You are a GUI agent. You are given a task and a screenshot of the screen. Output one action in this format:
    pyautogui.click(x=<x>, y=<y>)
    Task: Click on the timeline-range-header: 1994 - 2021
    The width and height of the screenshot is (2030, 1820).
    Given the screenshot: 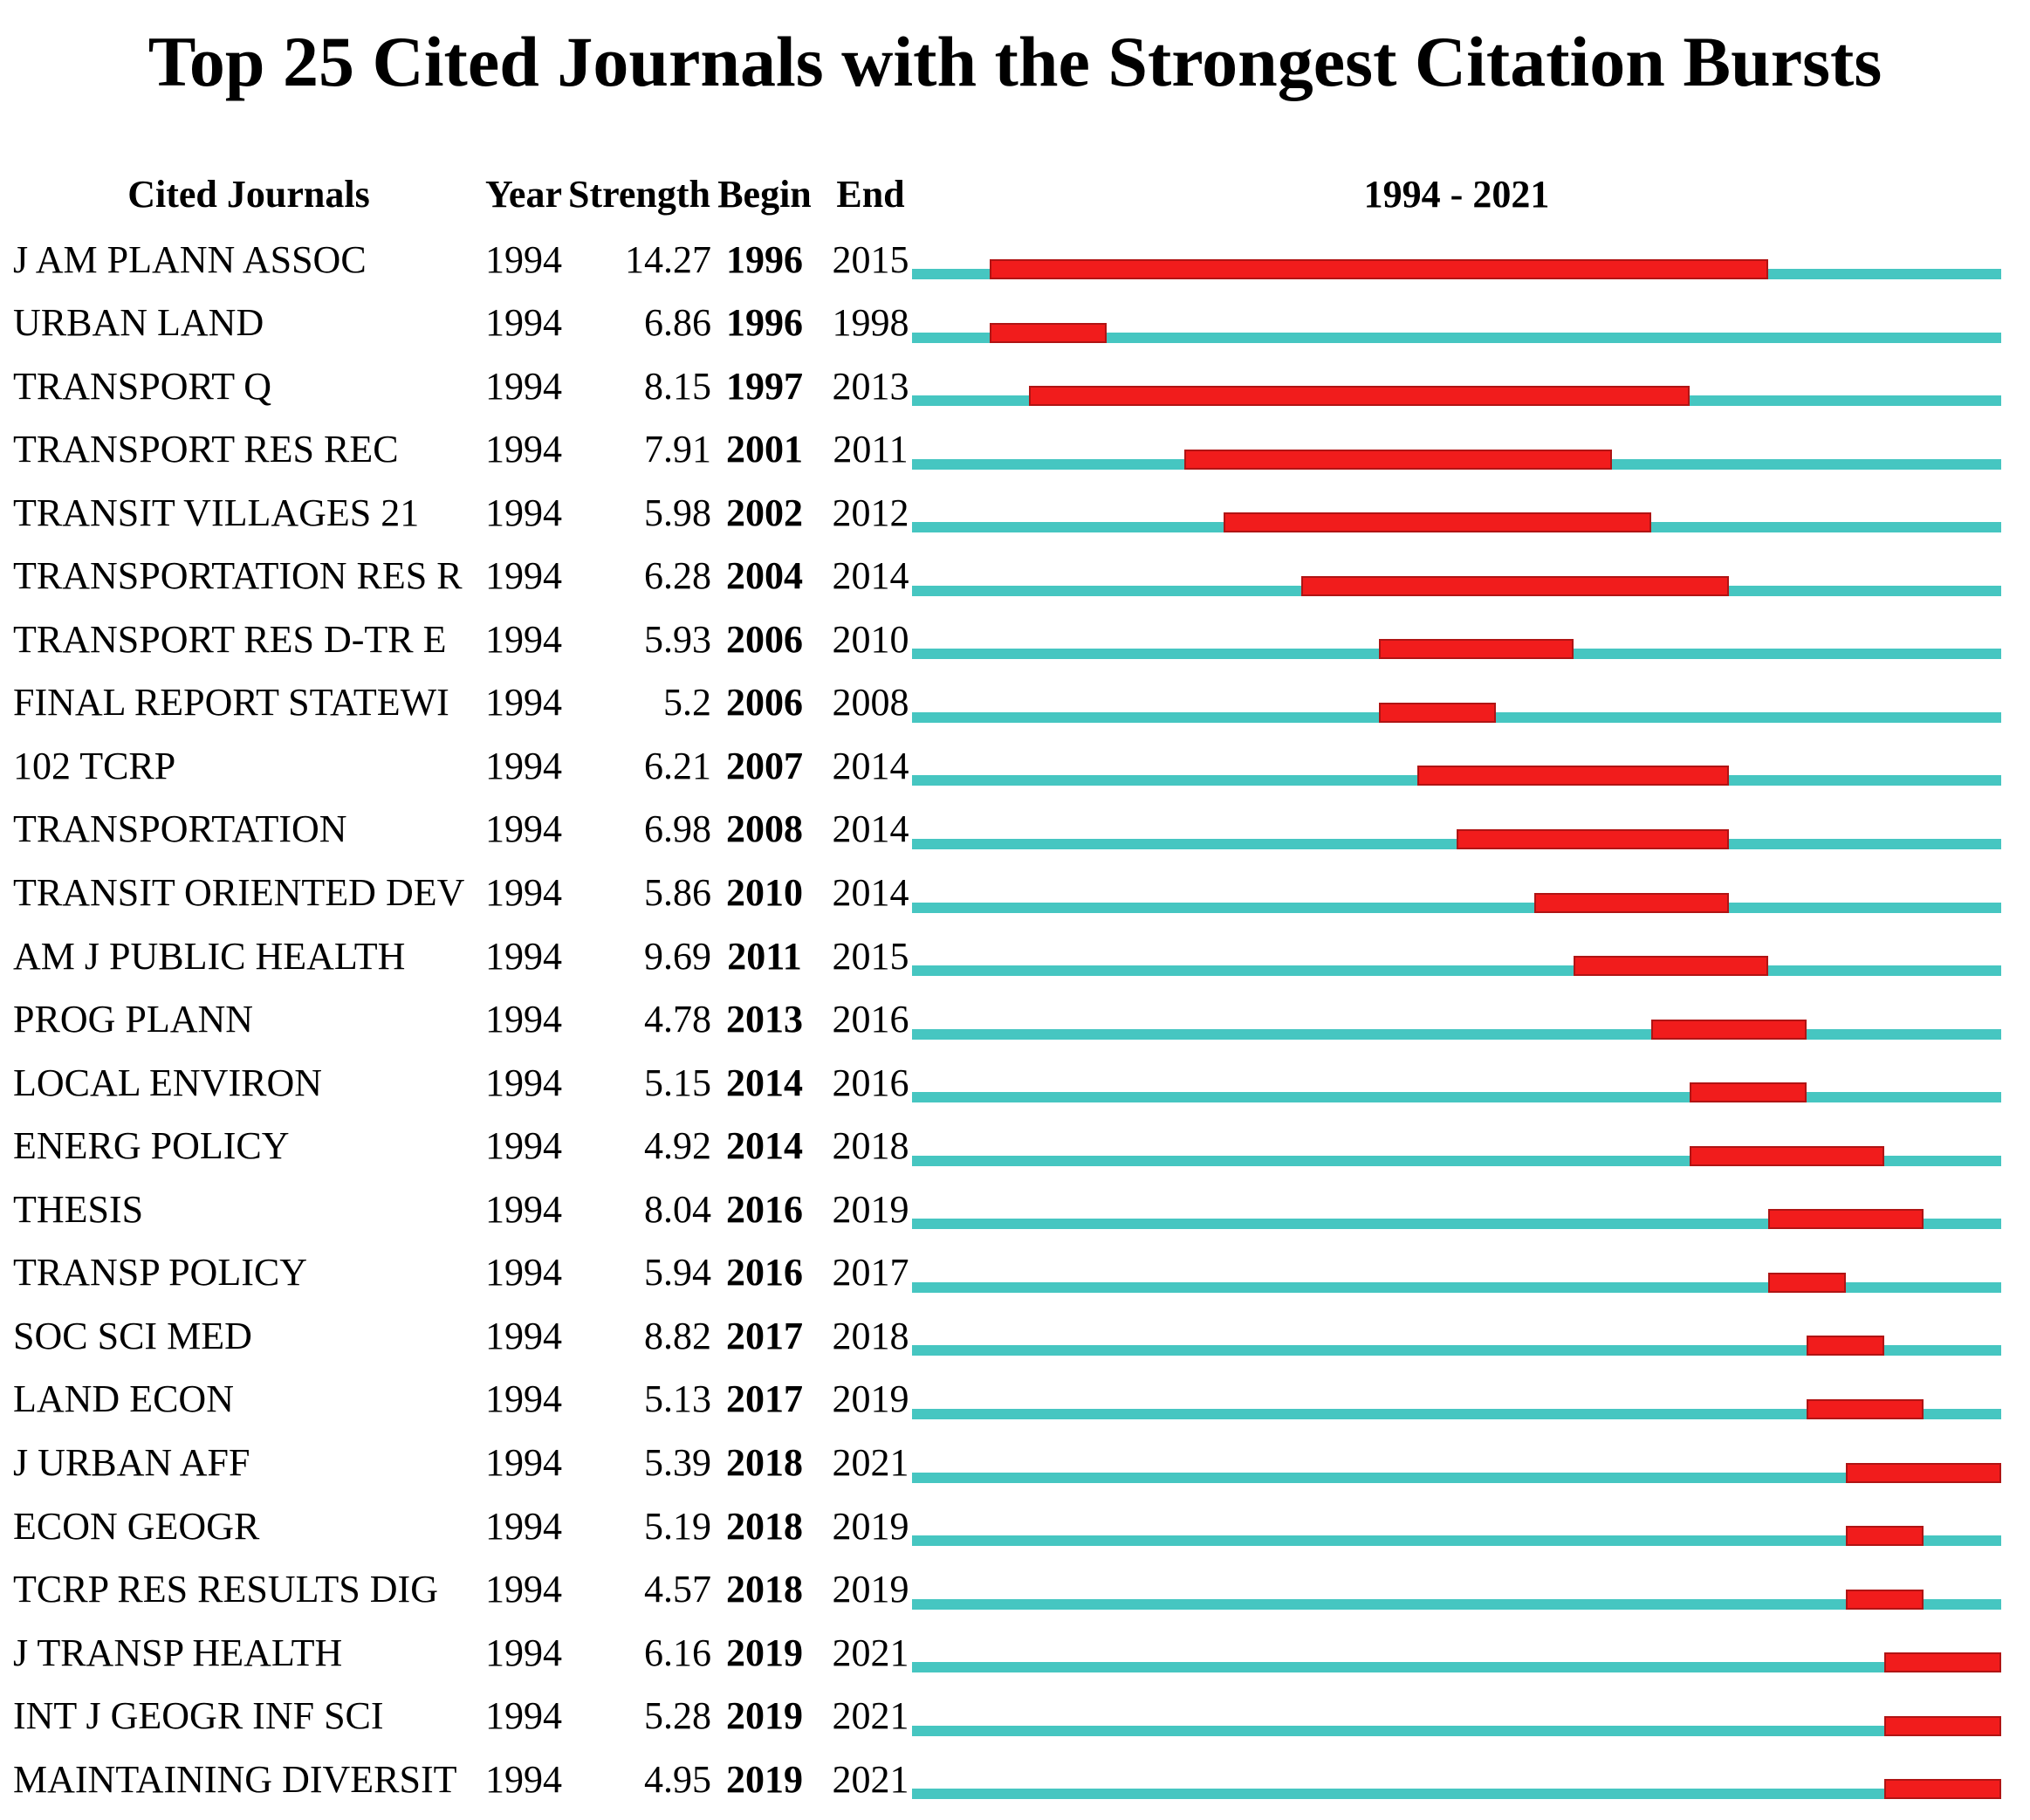 What is the action you would take?
    pyautogui.click(x=1456, y=194)
    